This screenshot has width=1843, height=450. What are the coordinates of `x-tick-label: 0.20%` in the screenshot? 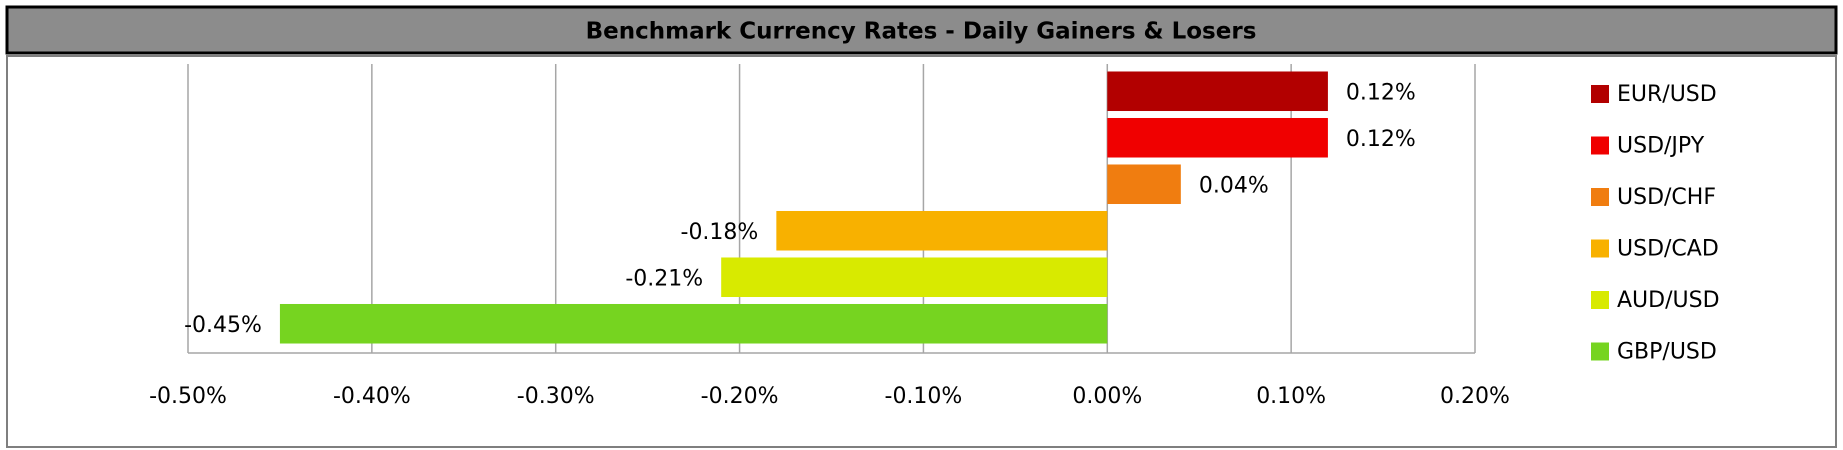 It's located at (1475, 396).